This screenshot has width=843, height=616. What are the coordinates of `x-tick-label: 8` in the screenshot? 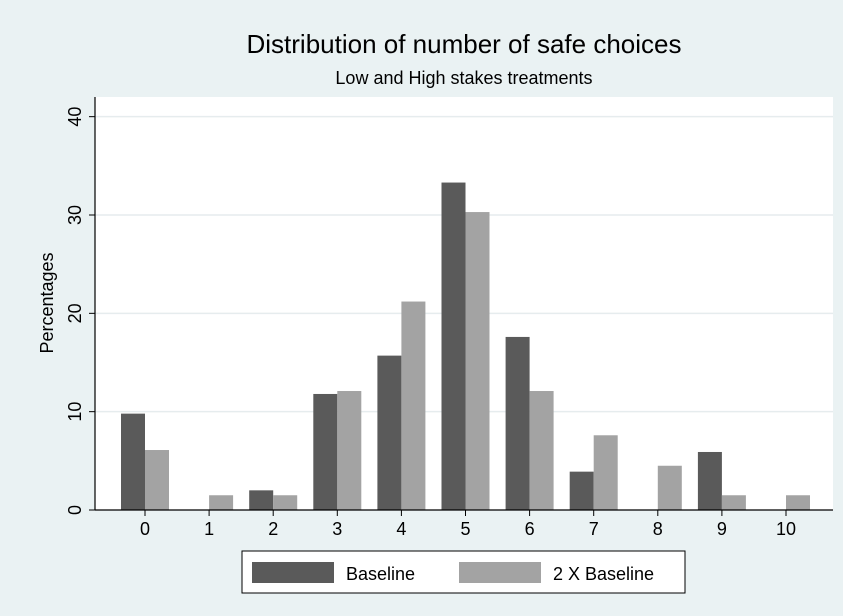 It's located at (658, 529).